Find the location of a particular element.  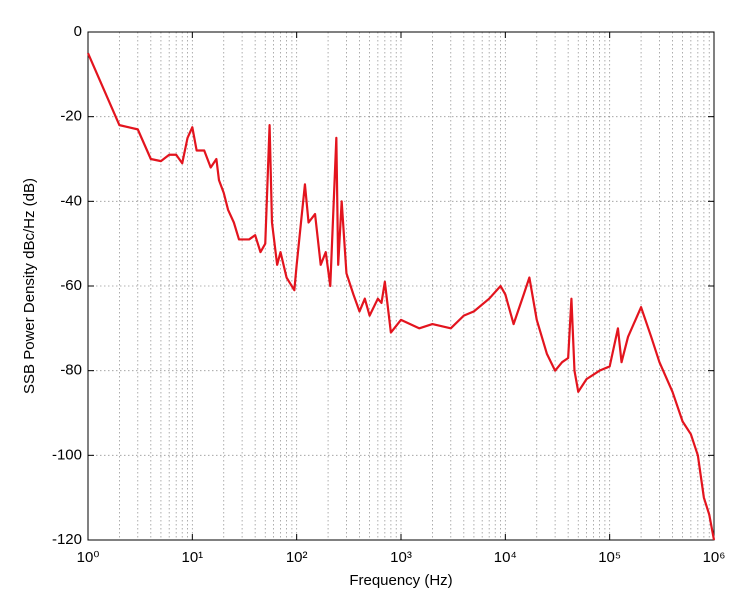

y-tick-label: 0 is located at coordinates (78, 31).